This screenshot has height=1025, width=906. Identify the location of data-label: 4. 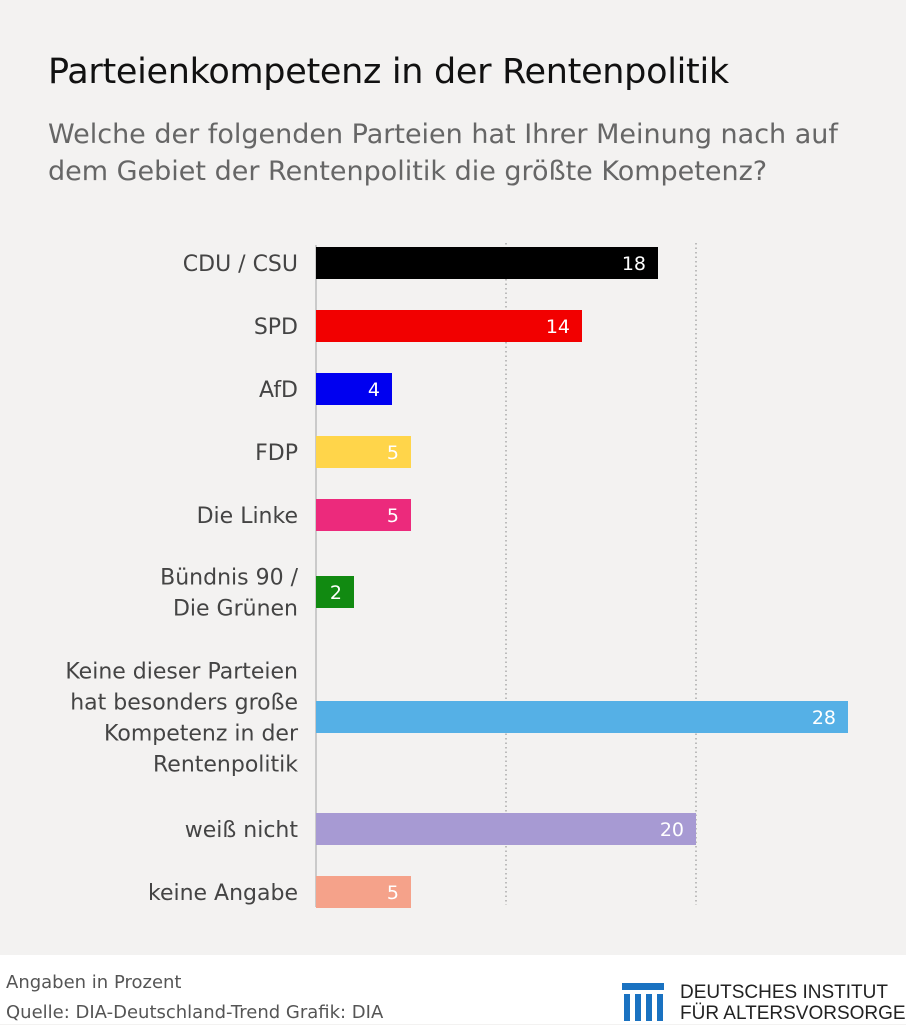
(374, 390).